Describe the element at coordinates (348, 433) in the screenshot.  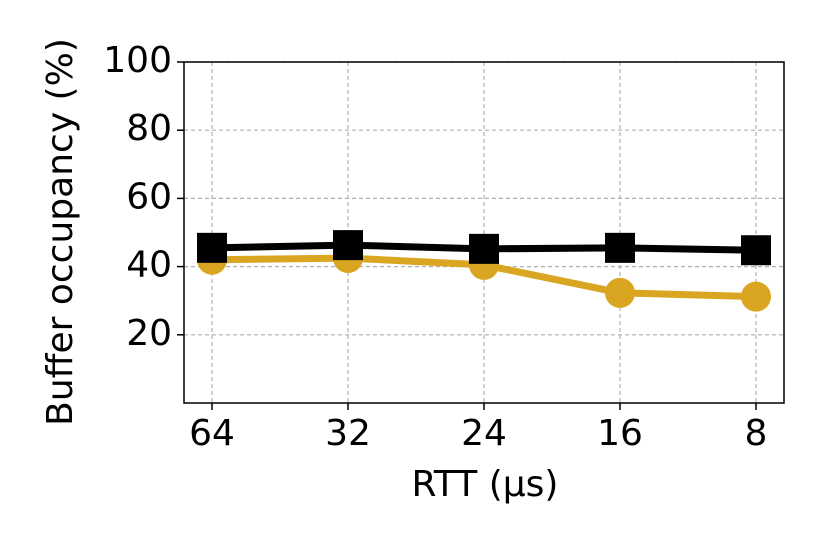
I see `x-tick-label: 32` at that location.